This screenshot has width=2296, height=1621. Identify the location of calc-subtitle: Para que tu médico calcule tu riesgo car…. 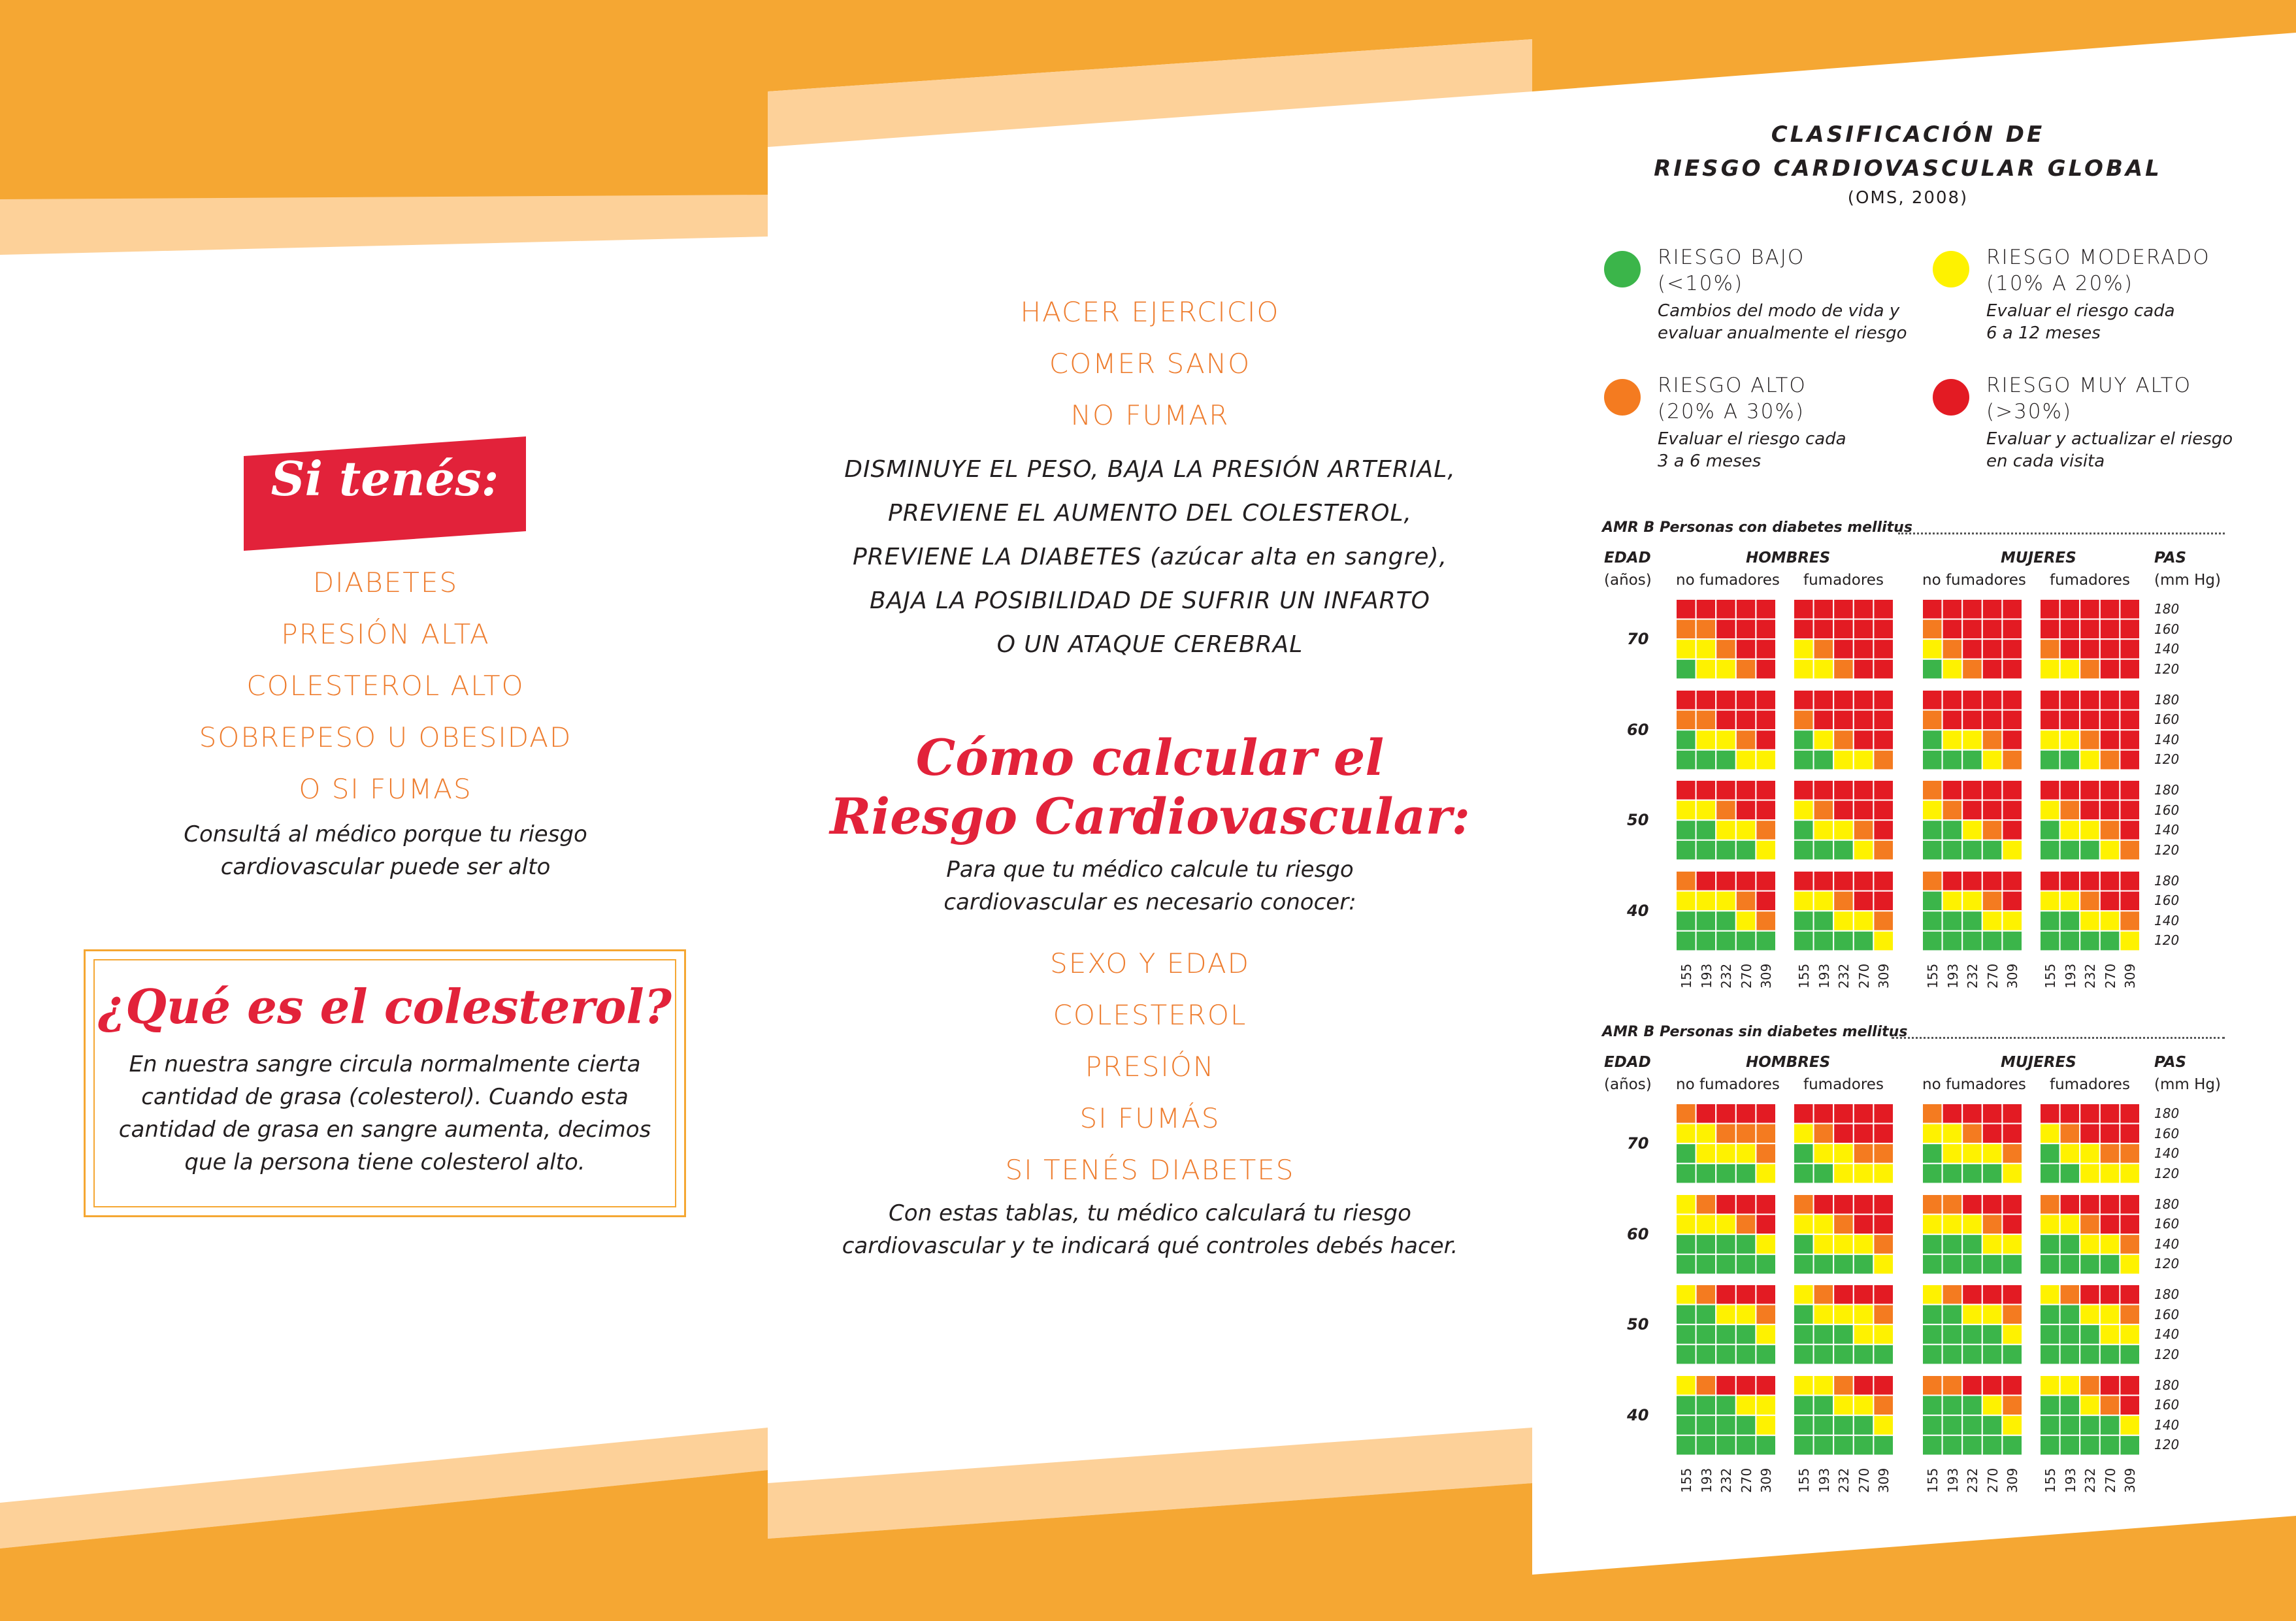
(1150, 886).